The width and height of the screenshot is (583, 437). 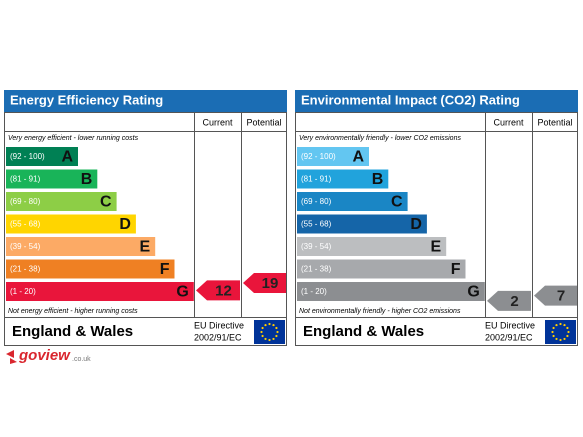 I want to click on logo: goview .co.uk, so click(x=48, y=355).